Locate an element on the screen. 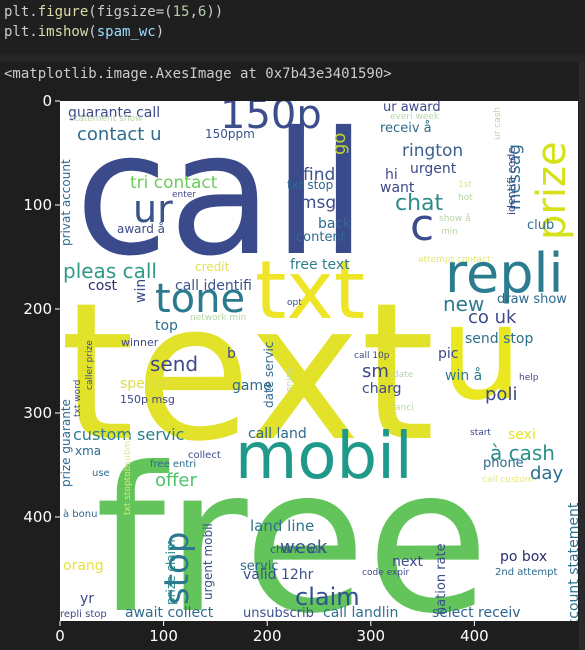  word-everi-week: everi week is located at coordinates (415, 117).